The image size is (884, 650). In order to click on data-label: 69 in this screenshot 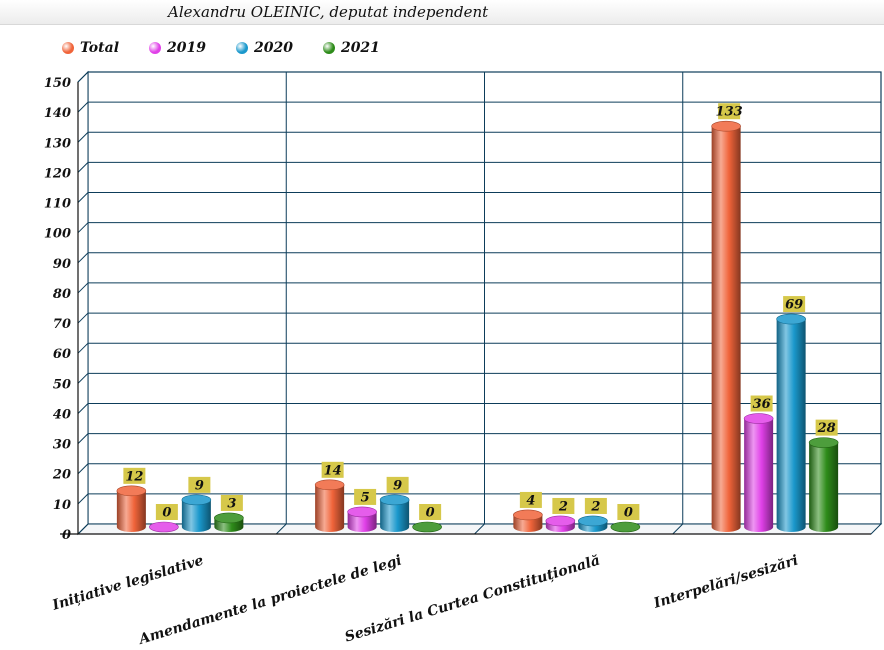, I will do `click(794, 305)`.